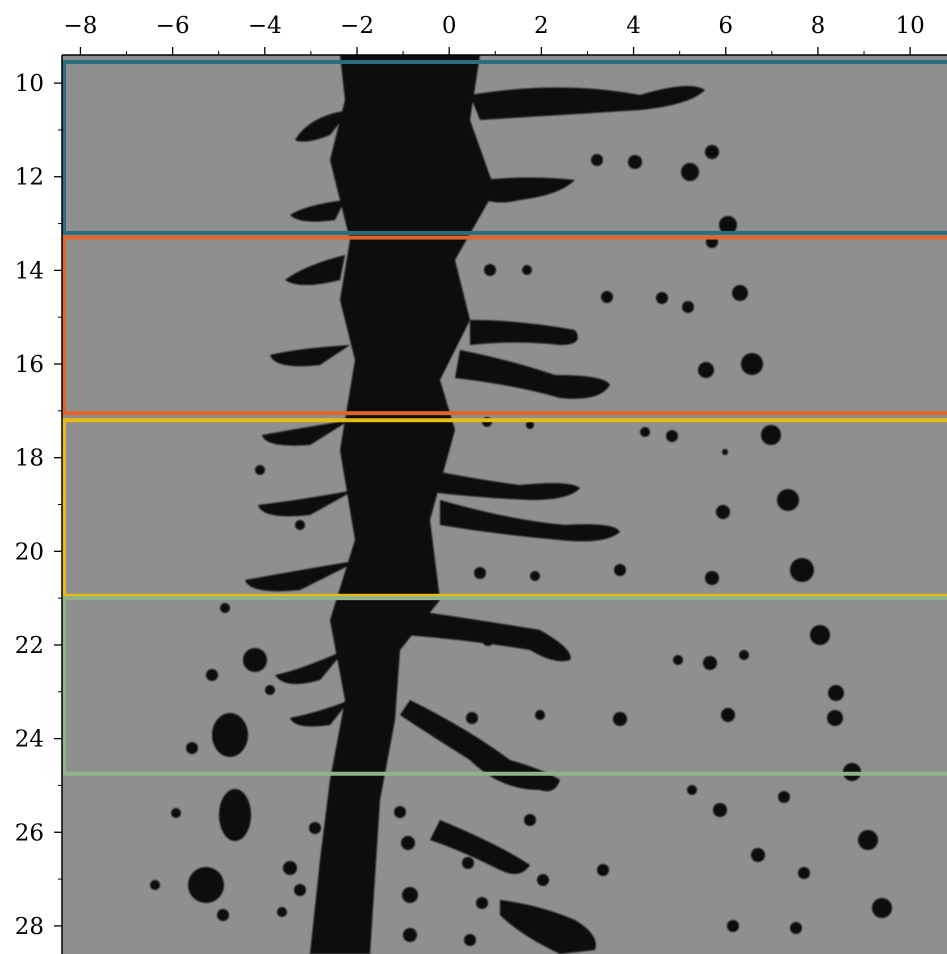  What do you see at coordinates (29, 833) in the screenshot?
I see `y-tick-label: 26` at bounding box center [29, 833].